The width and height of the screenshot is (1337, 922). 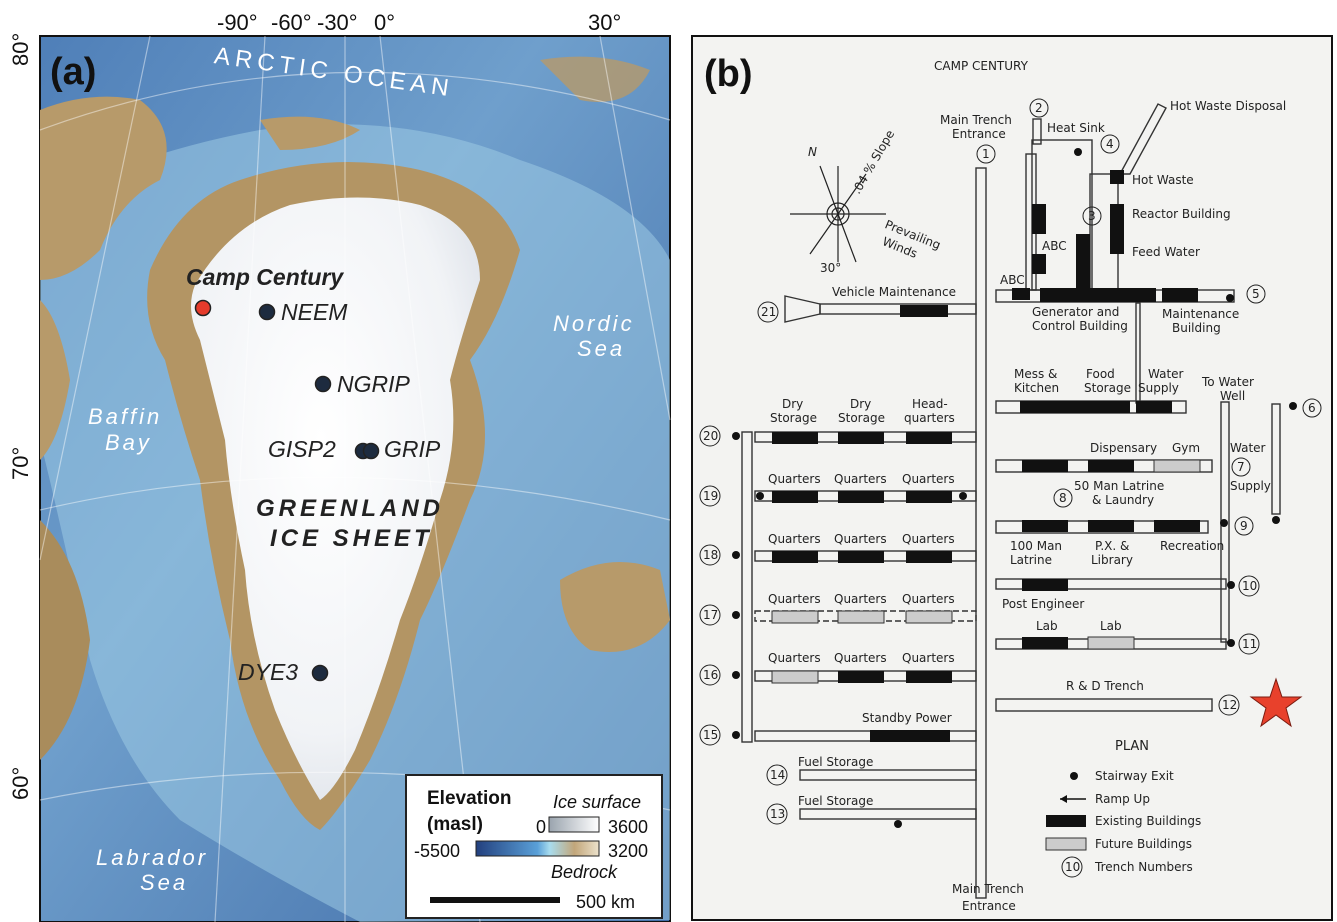 I want to click on trench-number-7: 7, so click(x=1241, y=467).